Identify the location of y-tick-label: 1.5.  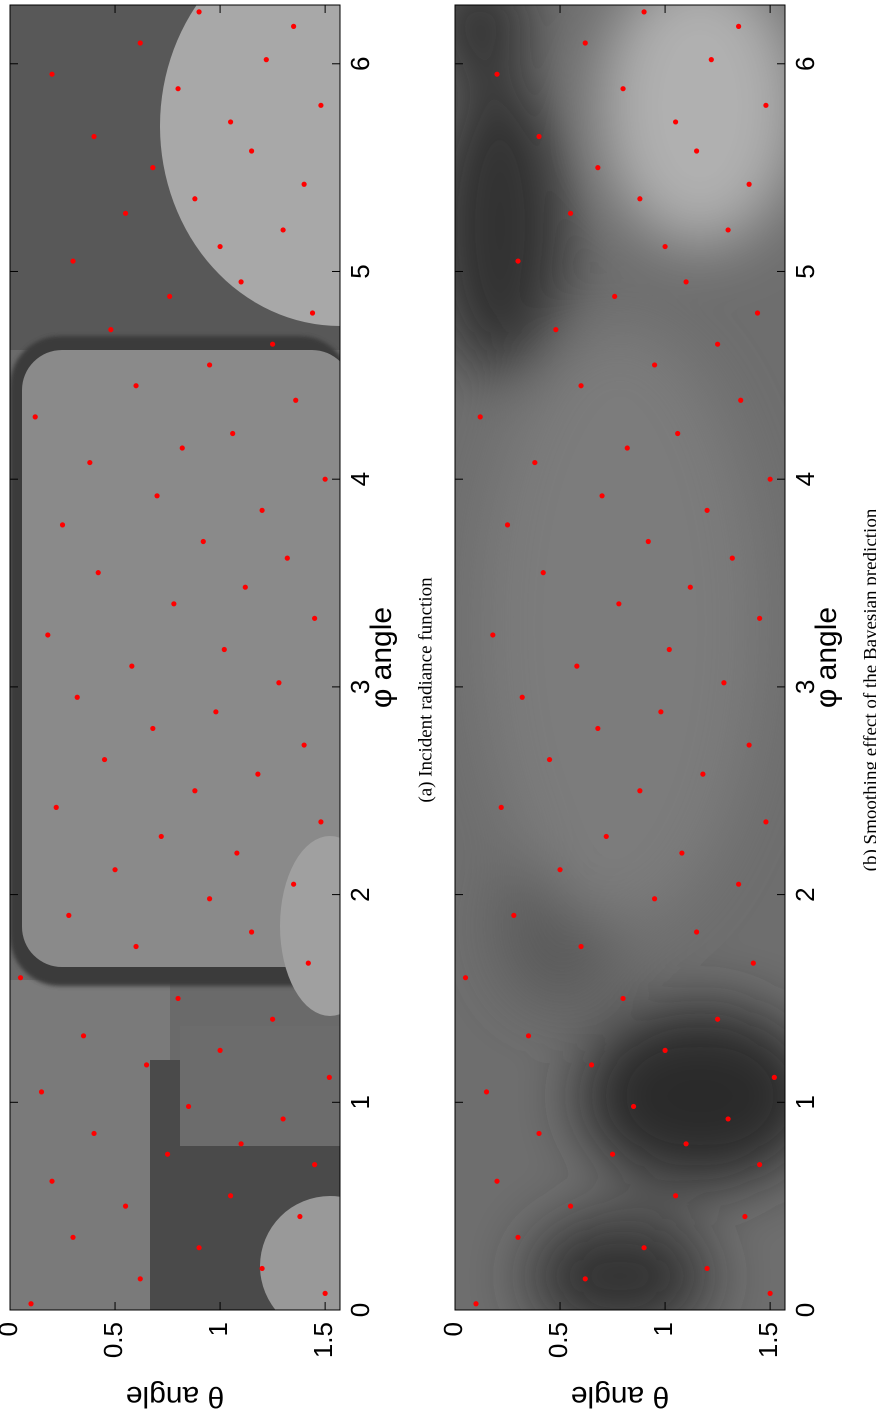
(768, 1340).